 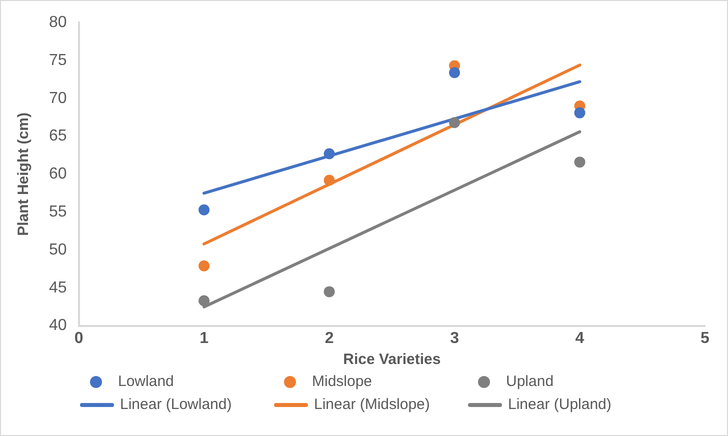 What do you see at coordinates (392, 359) in the screenshot?
I see `x-axis-title: Rice Varieties` at bounding box center [392, 359].